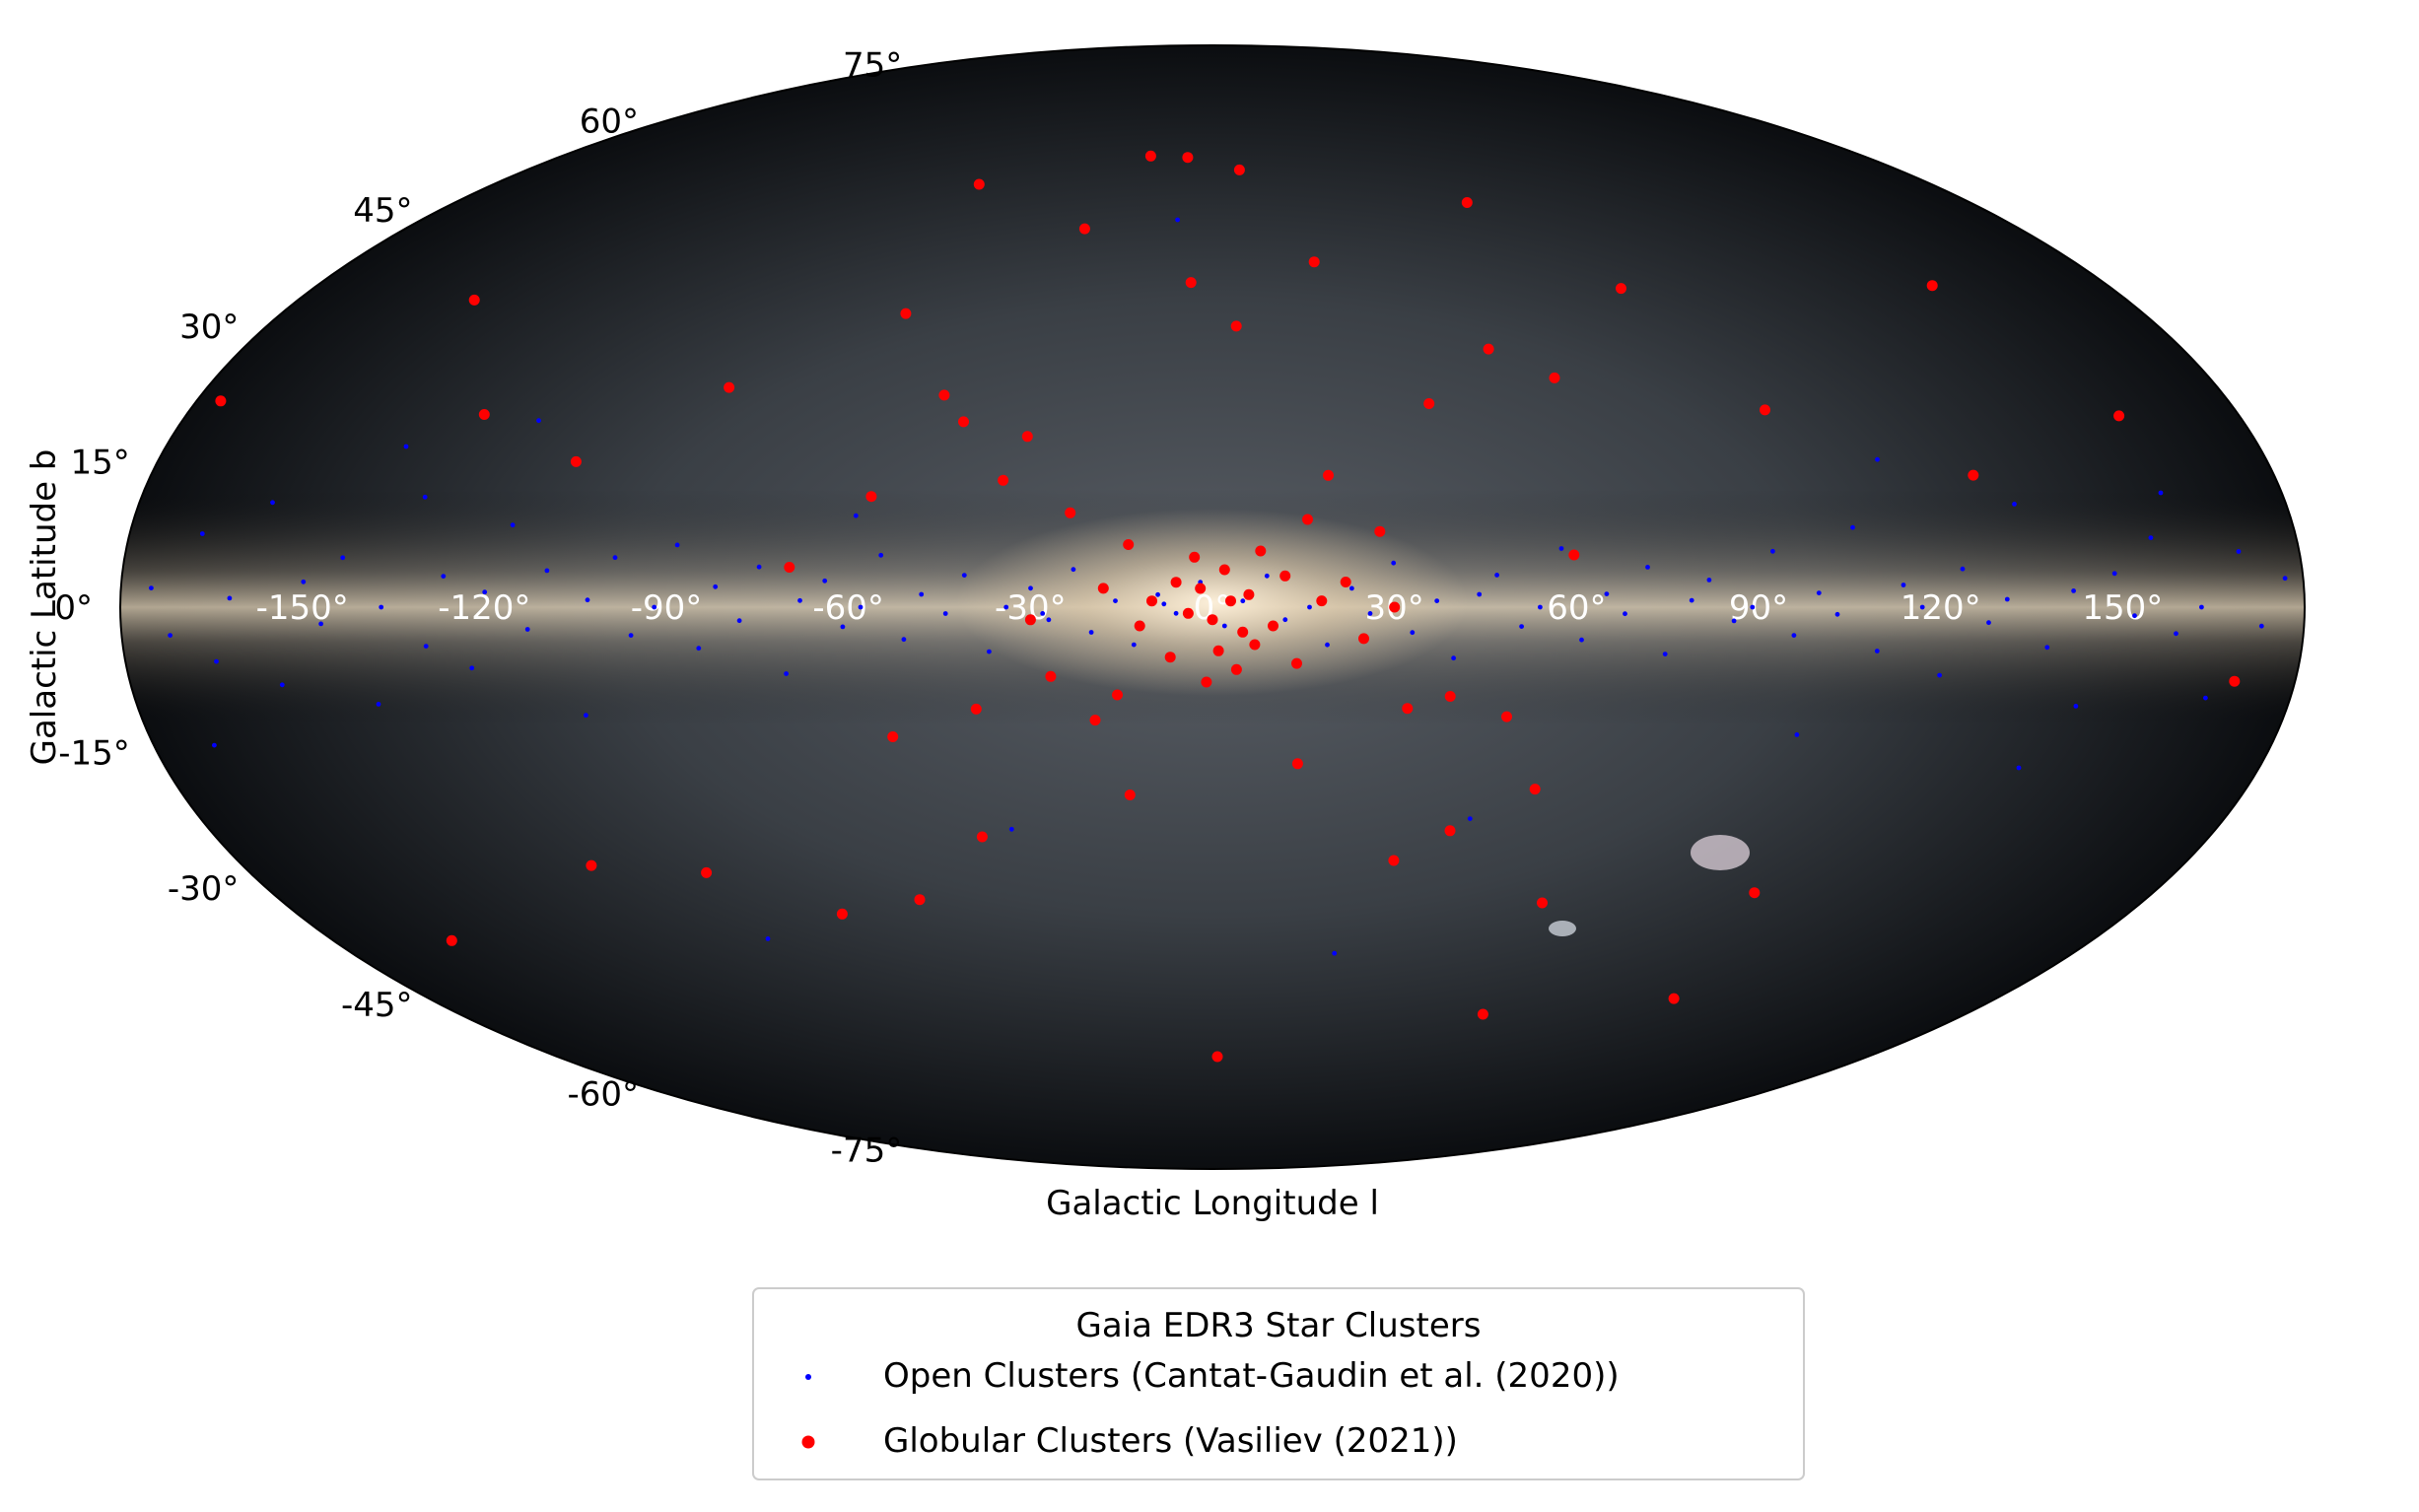  What do you see at coordinates (2123, 608) in the screenshot?
I see `x-tick-label: 150°` at bounding box center [2123, 608].